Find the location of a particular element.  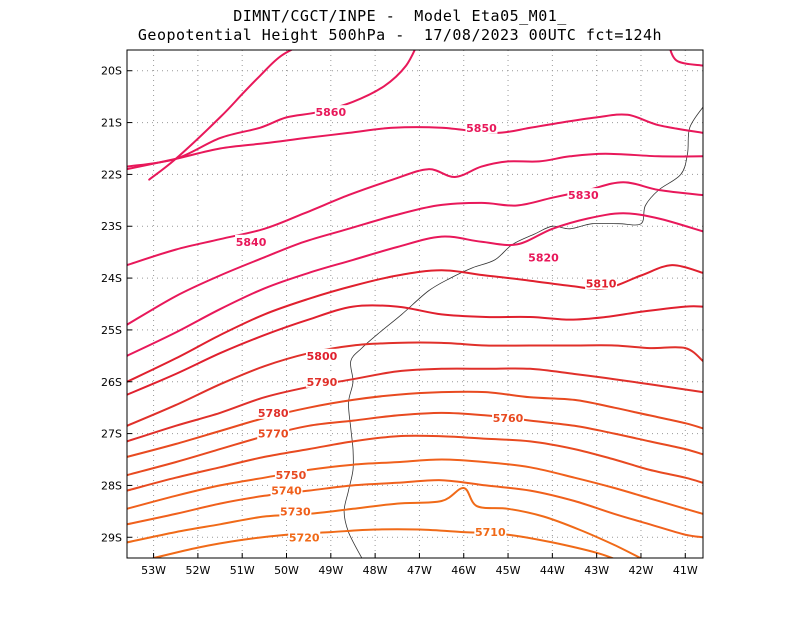

contour-label-5750: 5750 is located at coordinates (291, 475).